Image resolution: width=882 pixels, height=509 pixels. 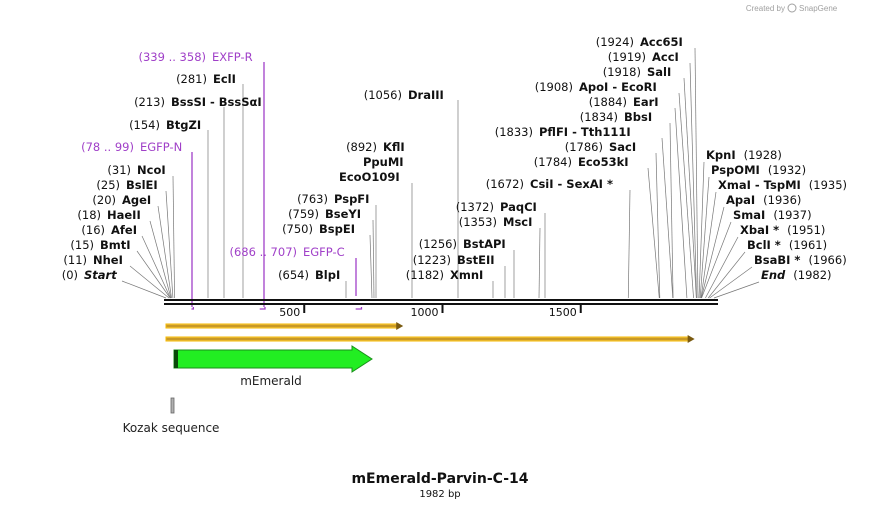 I want to click on site-position: (18), so click(x=89, y=215).